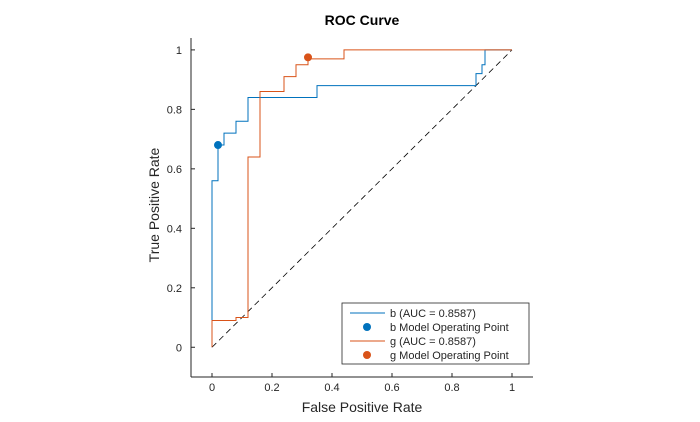 This screenshot has width=700, height=422. I want to click on x-tick-label: 0.6, so click(391, 388).